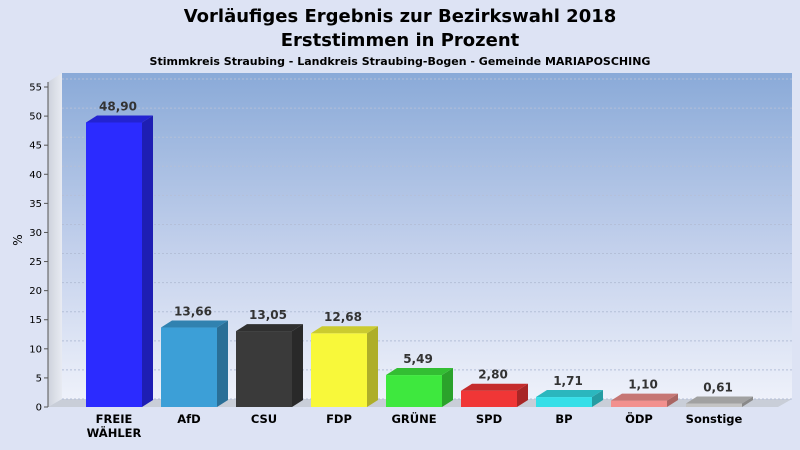 The width and height of the screenshot is (800, 450). Describe the element at coordinates (35, 175) in the screenshot. I see `y-tick-label: 40` at that location.